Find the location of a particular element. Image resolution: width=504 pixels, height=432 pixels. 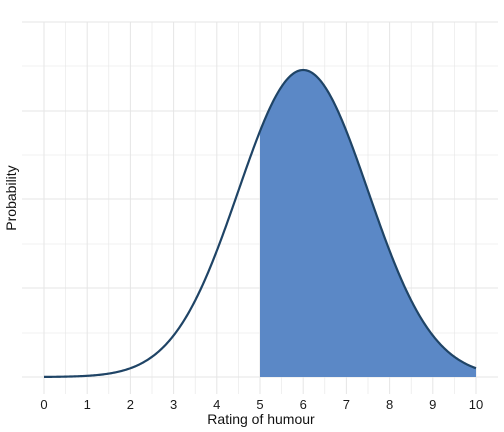

x-tick-labels: 0 1 2 3 4 5 6 7 8 9 10 is located at coordinates (261, 404).